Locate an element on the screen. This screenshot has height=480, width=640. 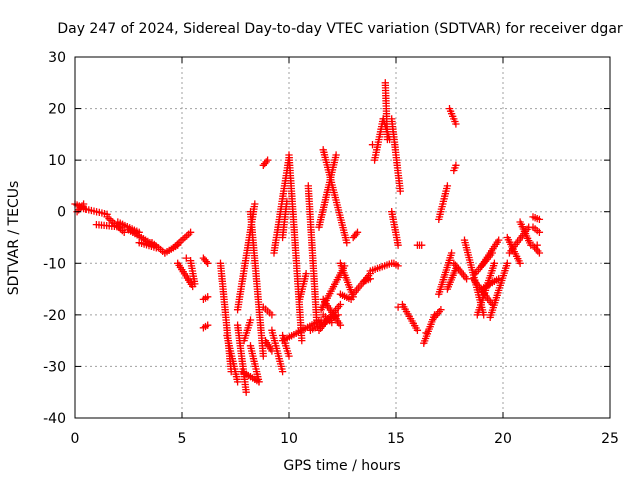
y-tick-label: -20 is located at coordinates (54, 316).